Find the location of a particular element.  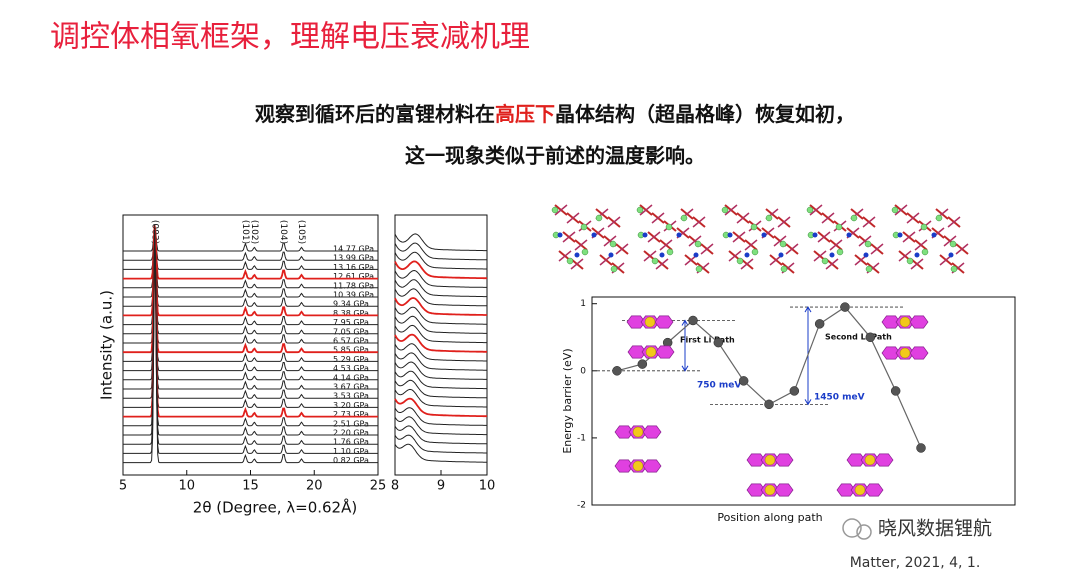

pressure-label: 14.77 GPa is located at coordinates (353, 249).